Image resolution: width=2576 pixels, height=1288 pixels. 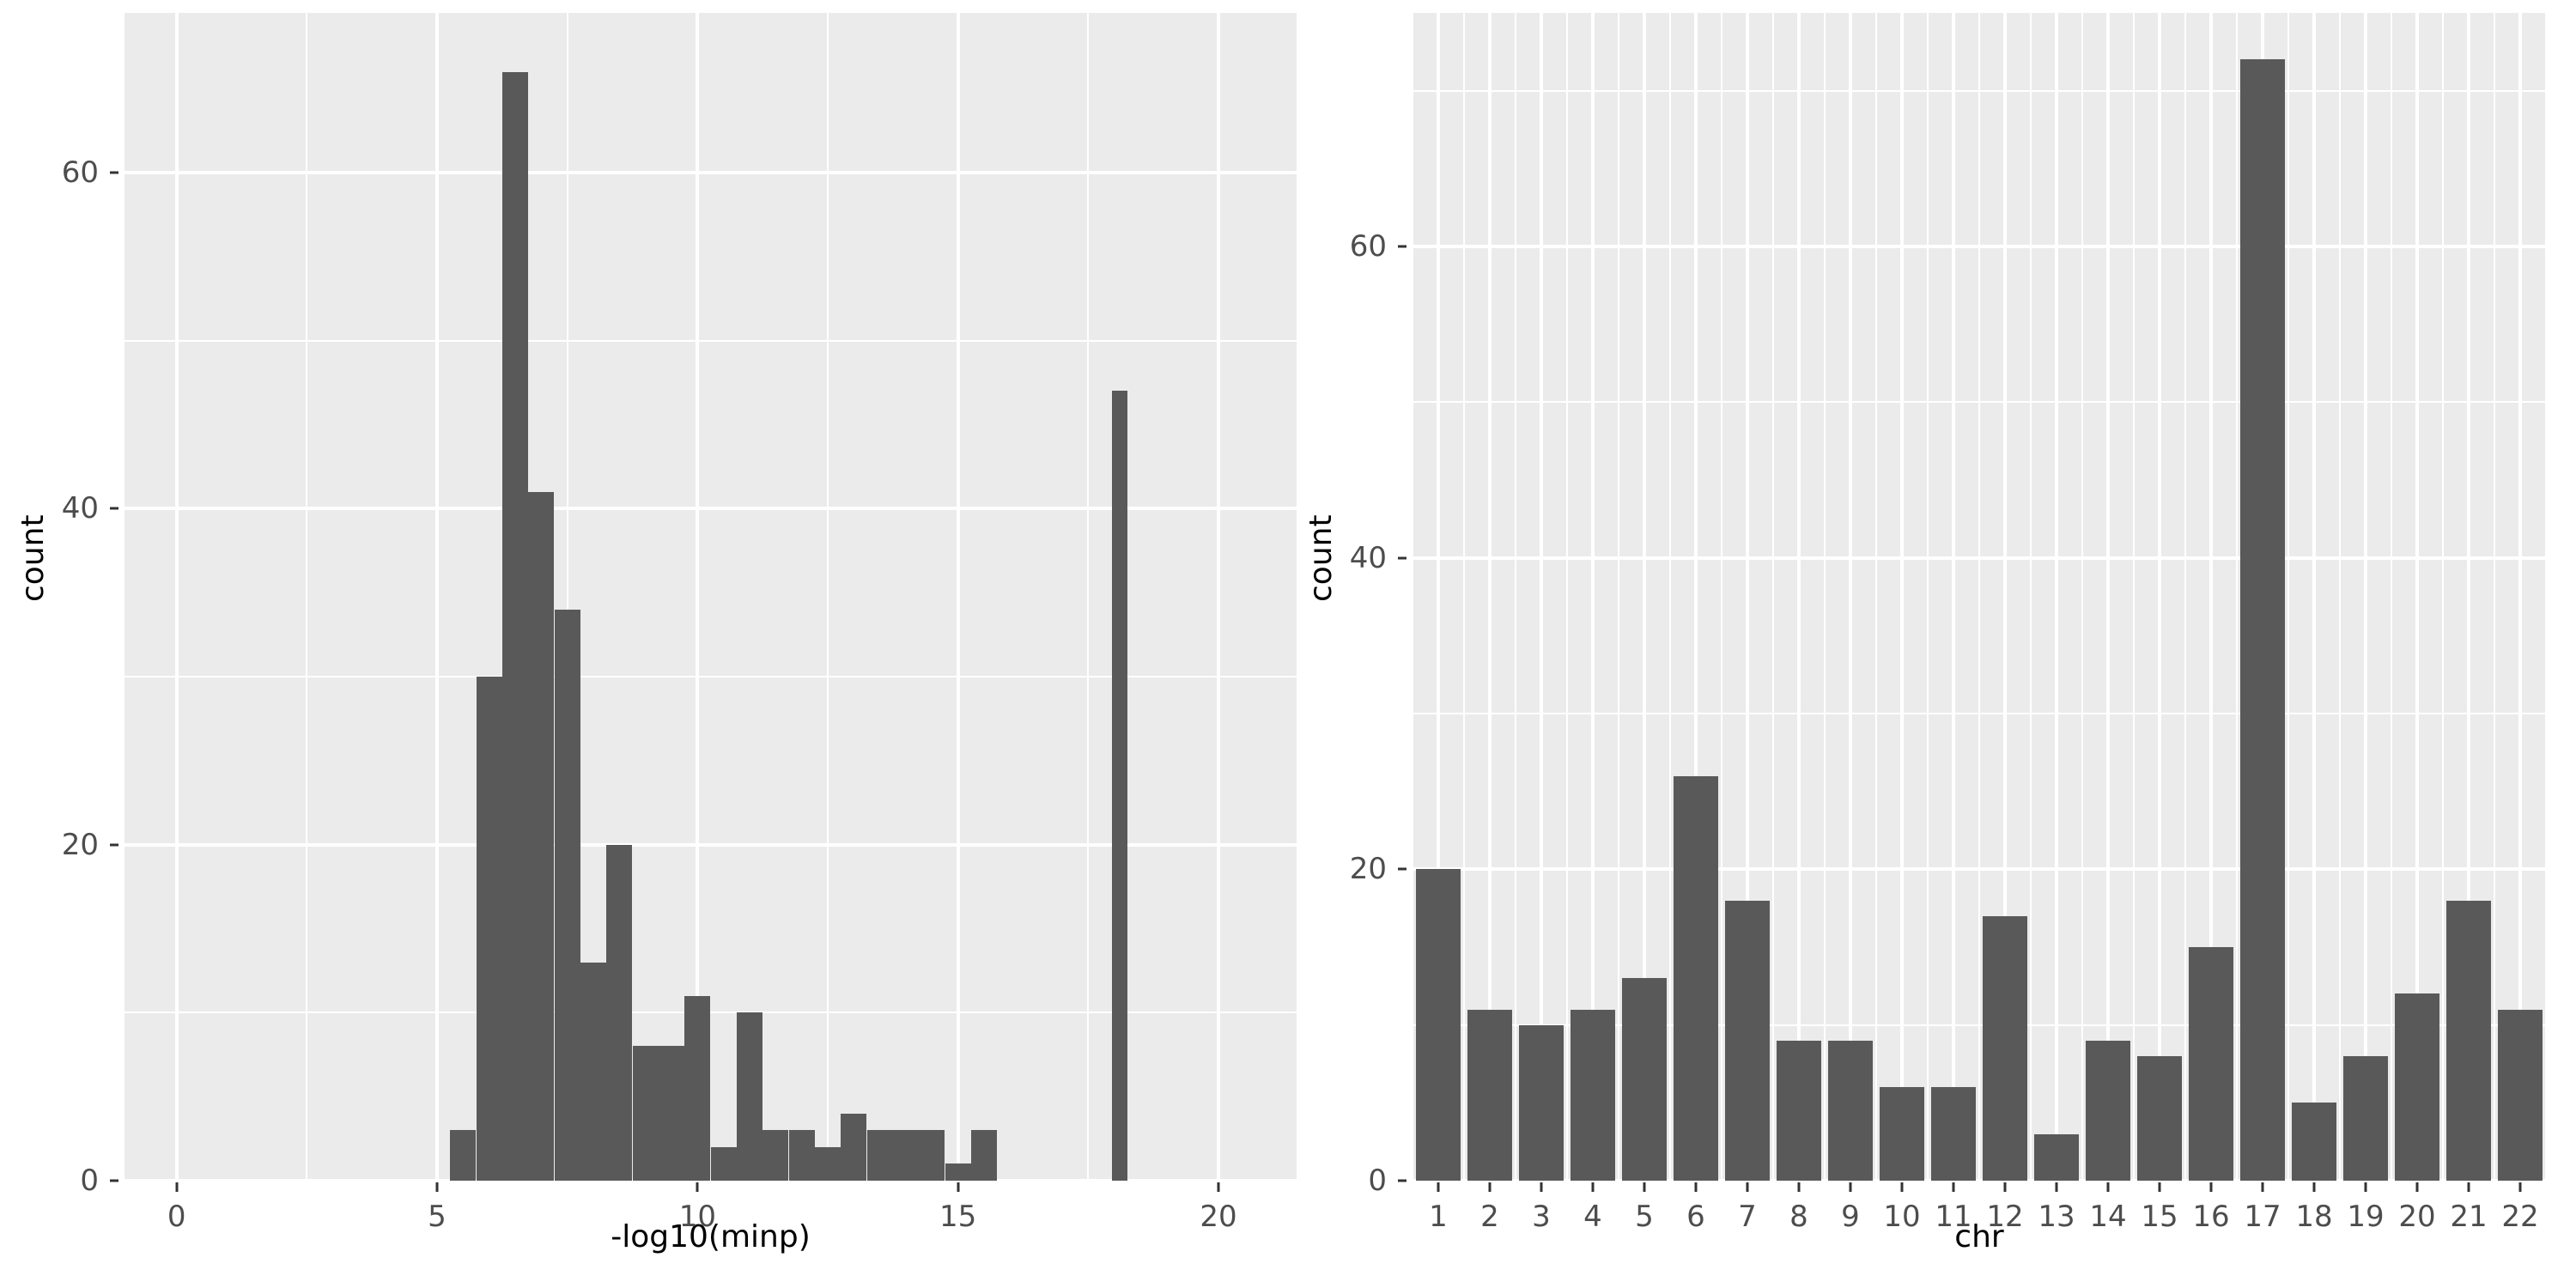 I want to click on left-x-tick-label: 20, so click(x=1218, y=1217).